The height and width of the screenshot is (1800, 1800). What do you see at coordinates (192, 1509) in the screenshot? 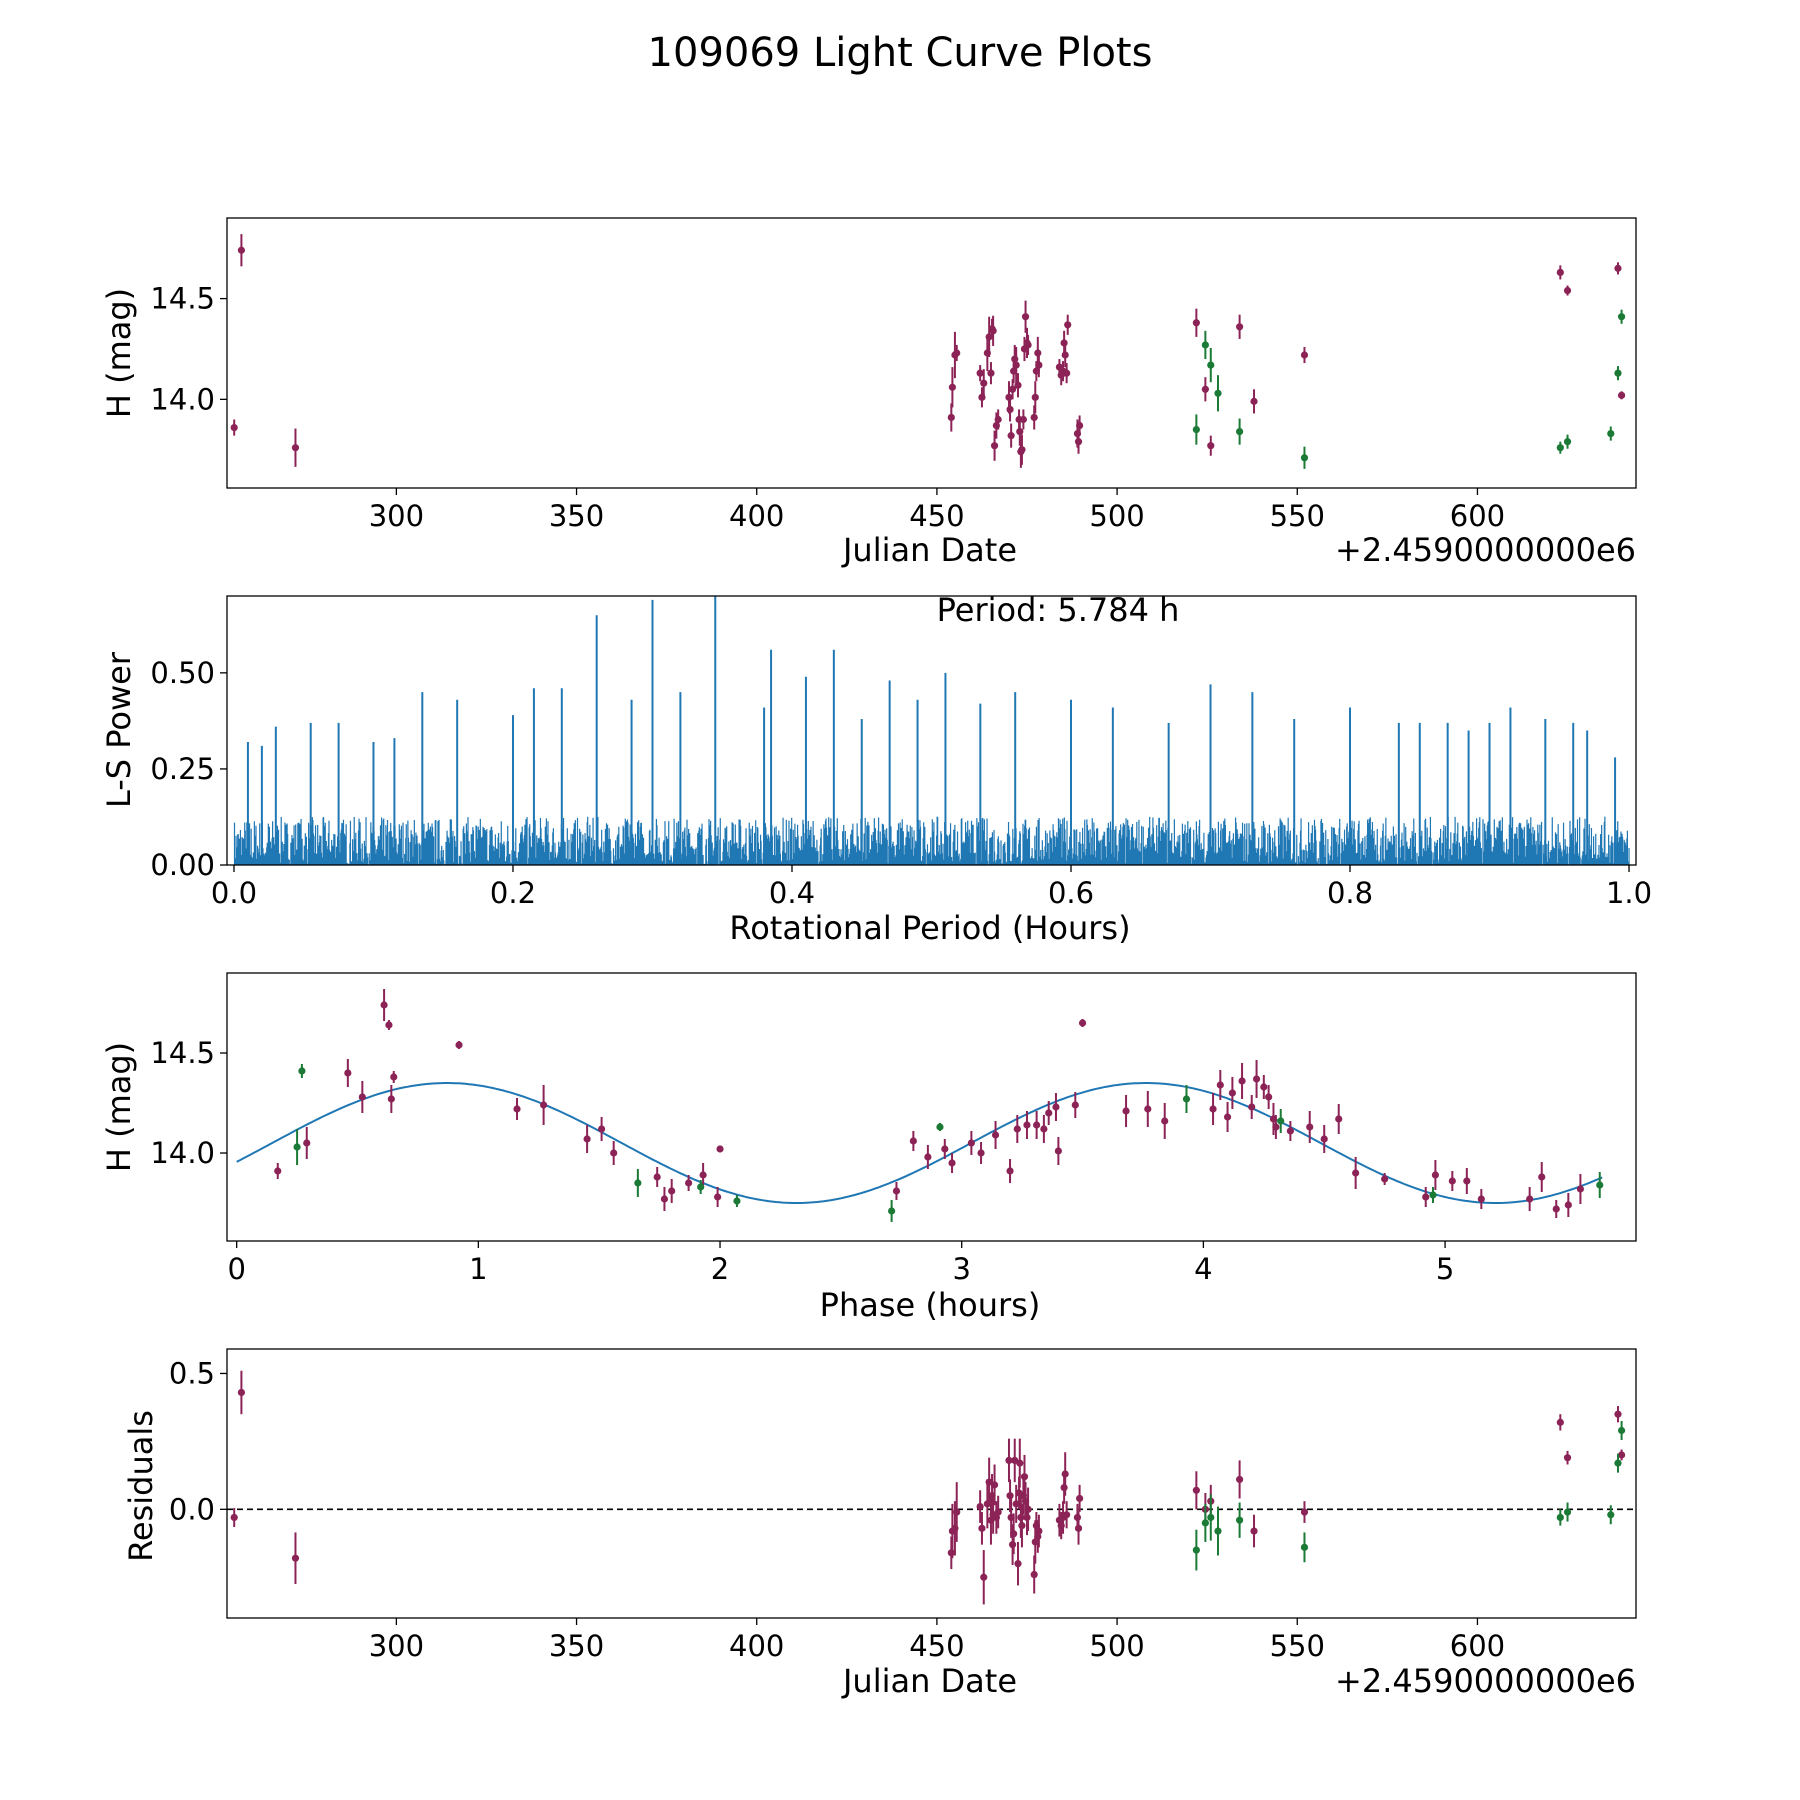
I see `residuals-ytick-label: 0.0` at bounding box center [192, 1509].